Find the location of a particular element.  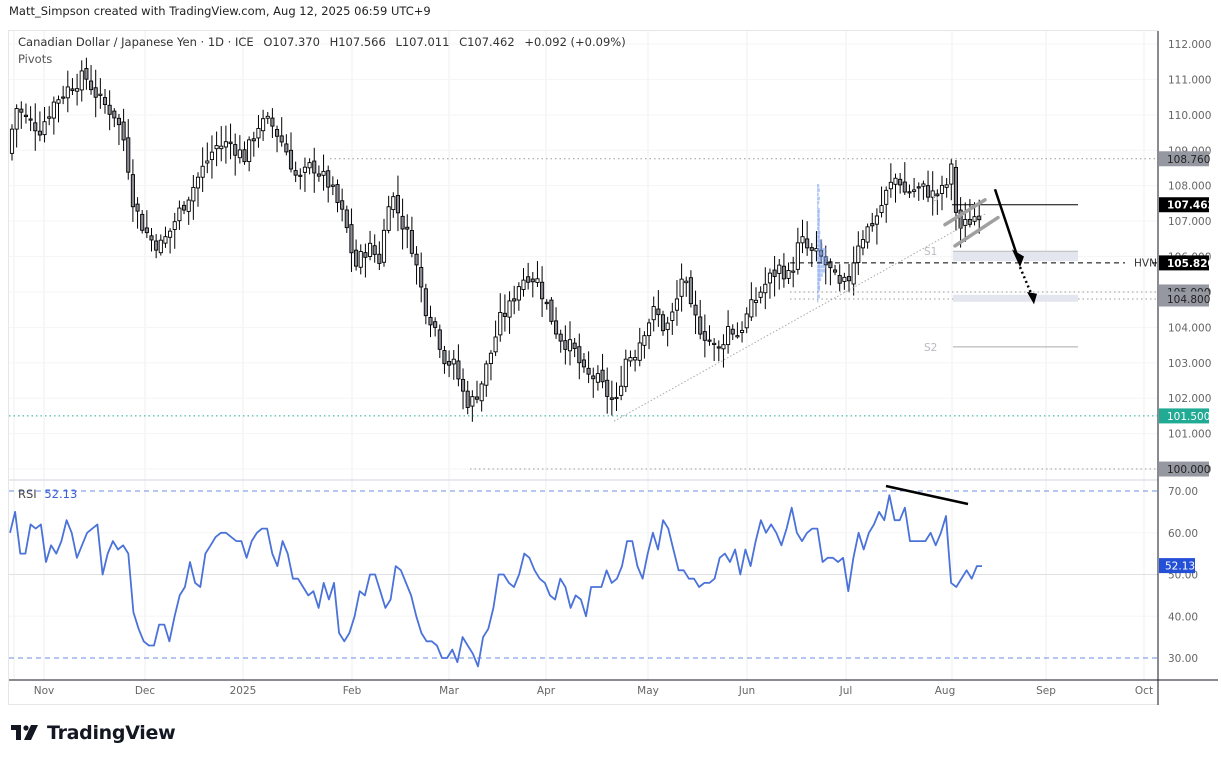

pivot-s1-label: S1 is located at coordinates (930, 252).